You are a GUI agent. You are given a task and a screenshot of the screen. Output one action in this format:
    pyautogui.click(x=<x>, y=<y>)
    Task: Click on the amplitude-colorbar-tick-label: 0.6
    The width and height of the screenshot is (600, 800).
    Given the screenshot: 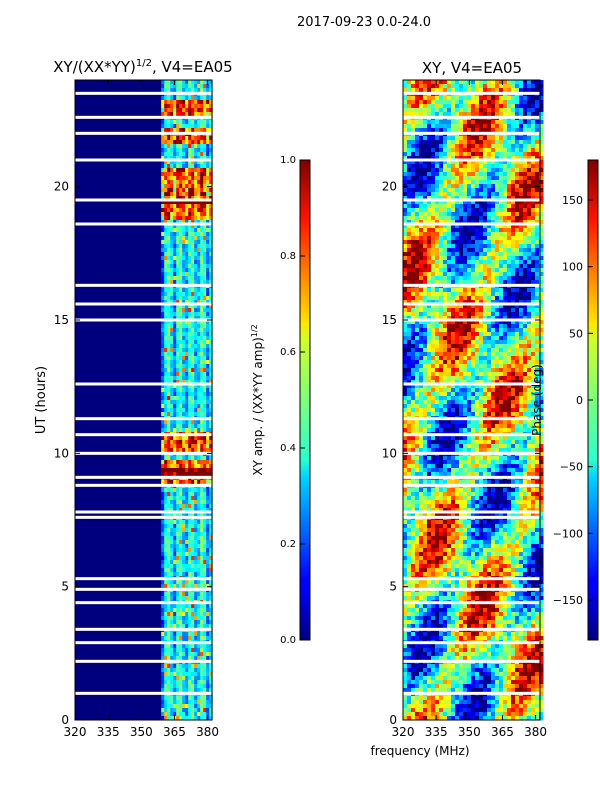 What is the action you would take?
    pyautogui.click(x=288, y=352)
    